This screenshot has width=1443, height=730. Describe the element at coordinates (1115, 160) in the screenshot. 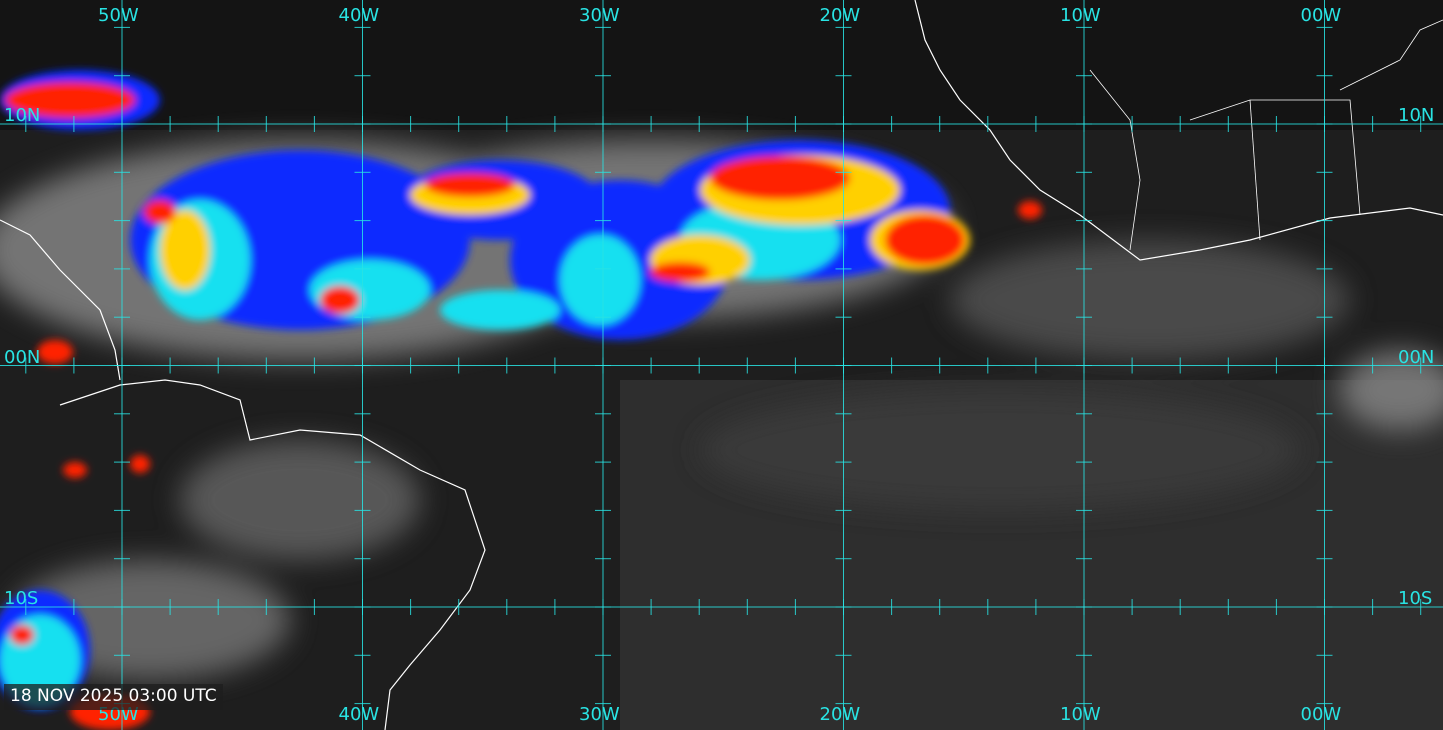

I see `africa-borders` at that location.